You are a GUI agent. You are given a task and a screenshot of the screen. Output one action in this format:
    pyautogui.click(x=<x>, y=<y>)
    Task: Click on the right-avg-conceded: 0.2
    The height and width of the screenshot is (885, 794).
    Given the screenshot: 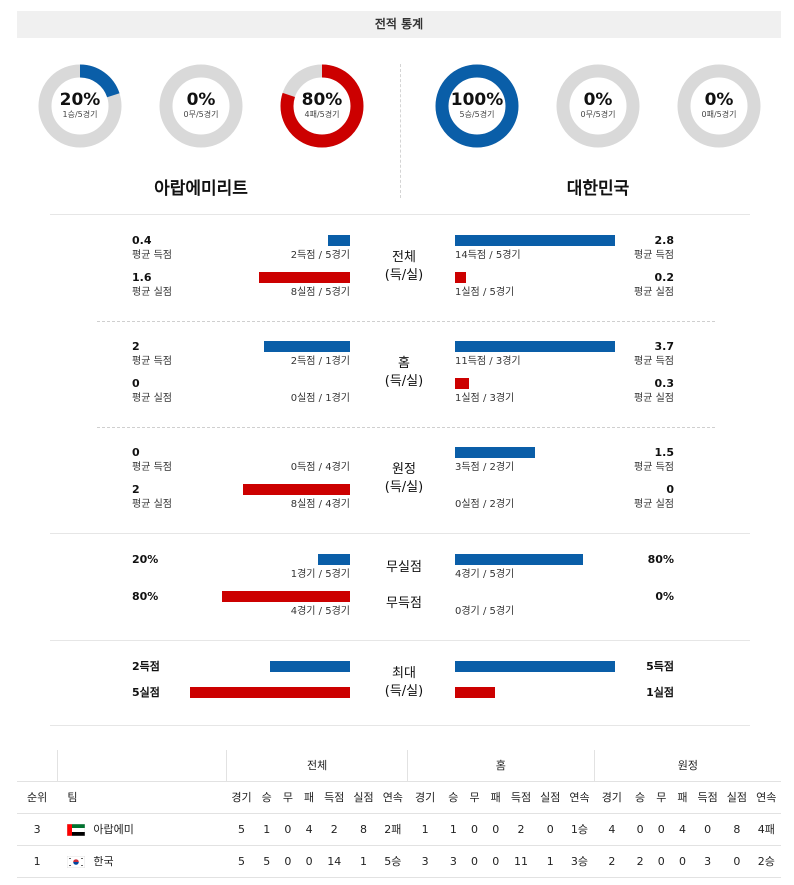 What is the action you would take?
    pyautogui.click(x=664, y=277)
    